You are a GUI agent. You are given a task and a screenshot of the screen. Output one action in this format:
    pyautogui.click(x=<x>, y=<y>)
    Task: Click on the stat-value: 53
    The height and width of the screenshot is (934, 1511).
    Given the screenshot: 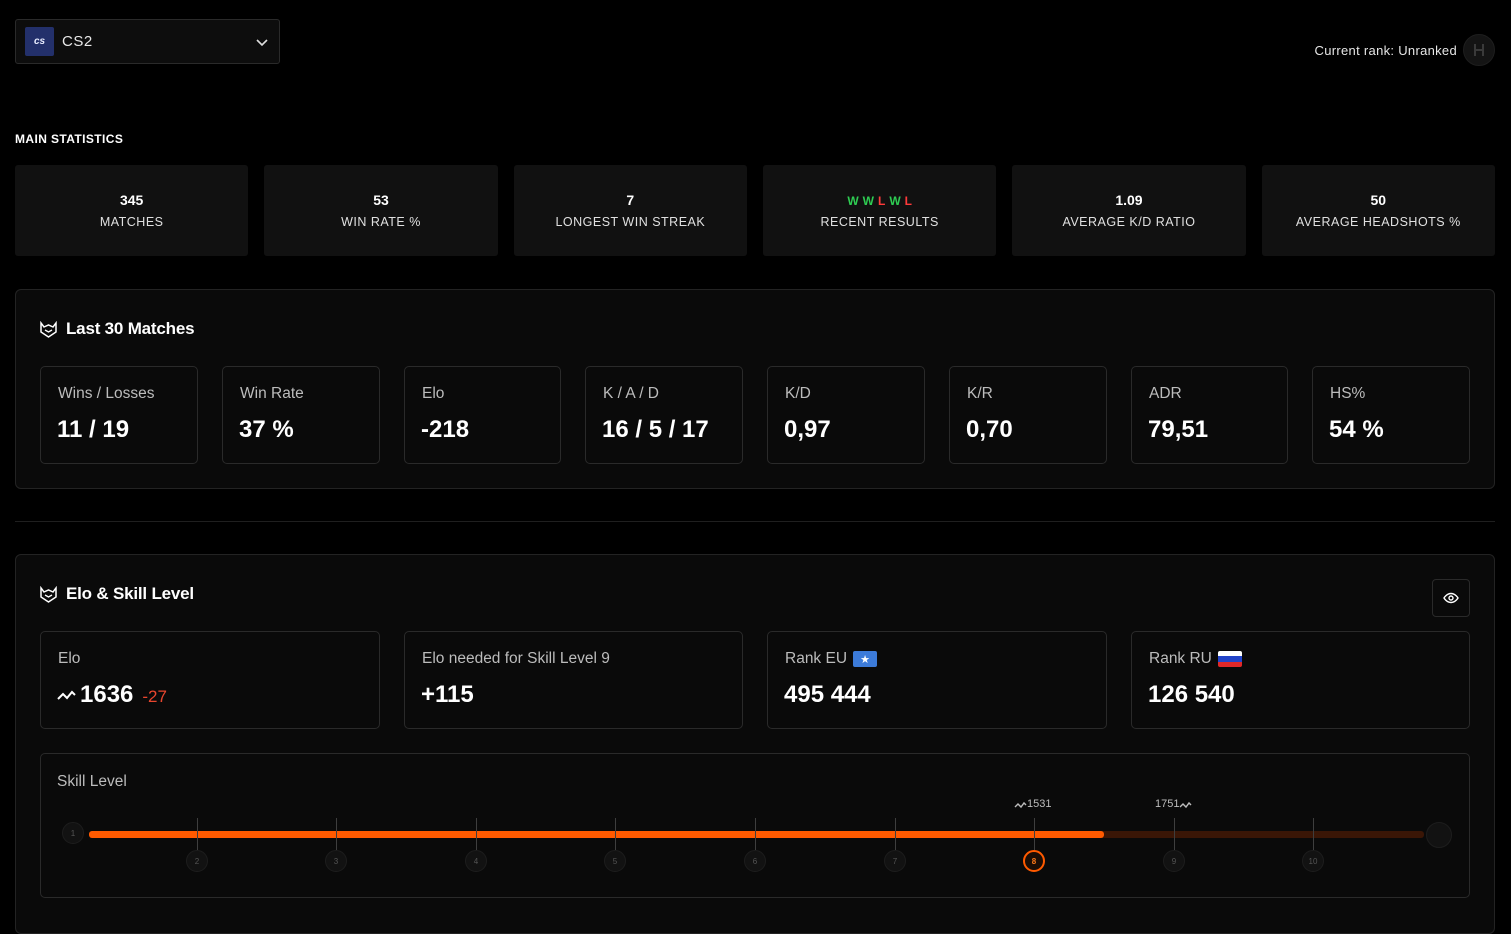 What is the action you would take?
    pyautogui.click(x=381, y=200)
    